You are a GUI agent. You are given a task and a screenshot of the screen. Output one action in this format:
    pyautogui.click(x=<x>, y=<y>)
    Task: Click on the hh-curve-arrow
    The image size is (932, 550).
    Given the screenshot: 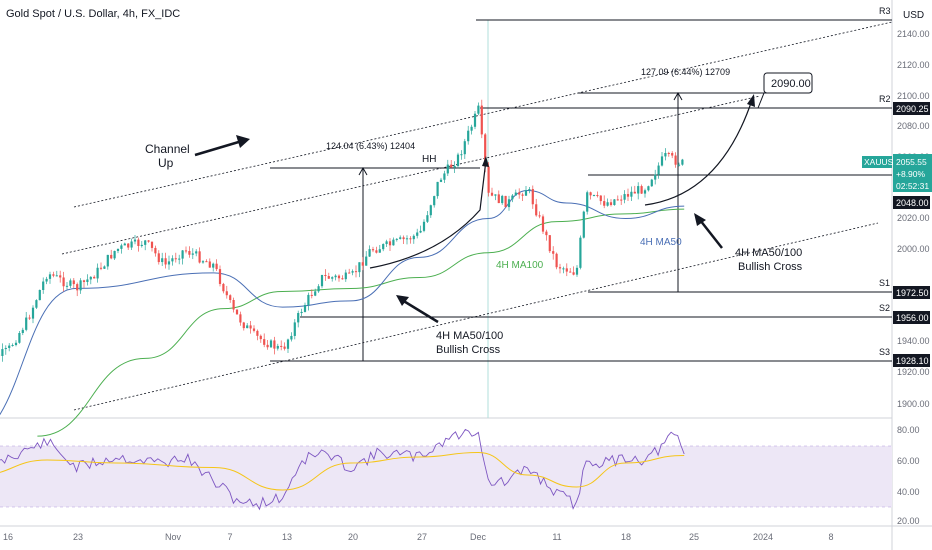 What is the action you would take?
    pyautogui.click(x=428, y=214)
    